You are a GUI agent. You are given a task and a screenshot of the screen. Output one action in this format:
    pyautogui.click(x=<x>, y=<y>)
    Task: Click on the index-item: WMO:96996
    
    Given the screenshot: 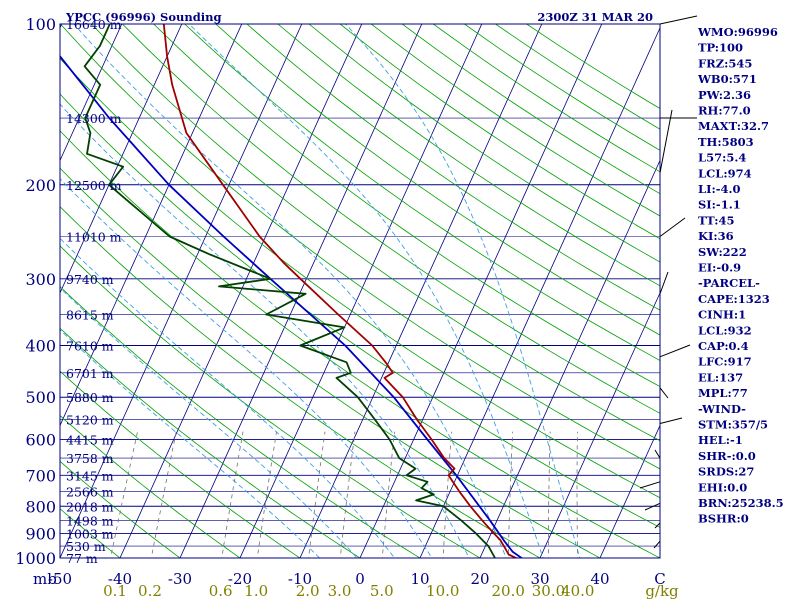 What is the action you would take?
    pyautogui.click(x=737, y=32)
    